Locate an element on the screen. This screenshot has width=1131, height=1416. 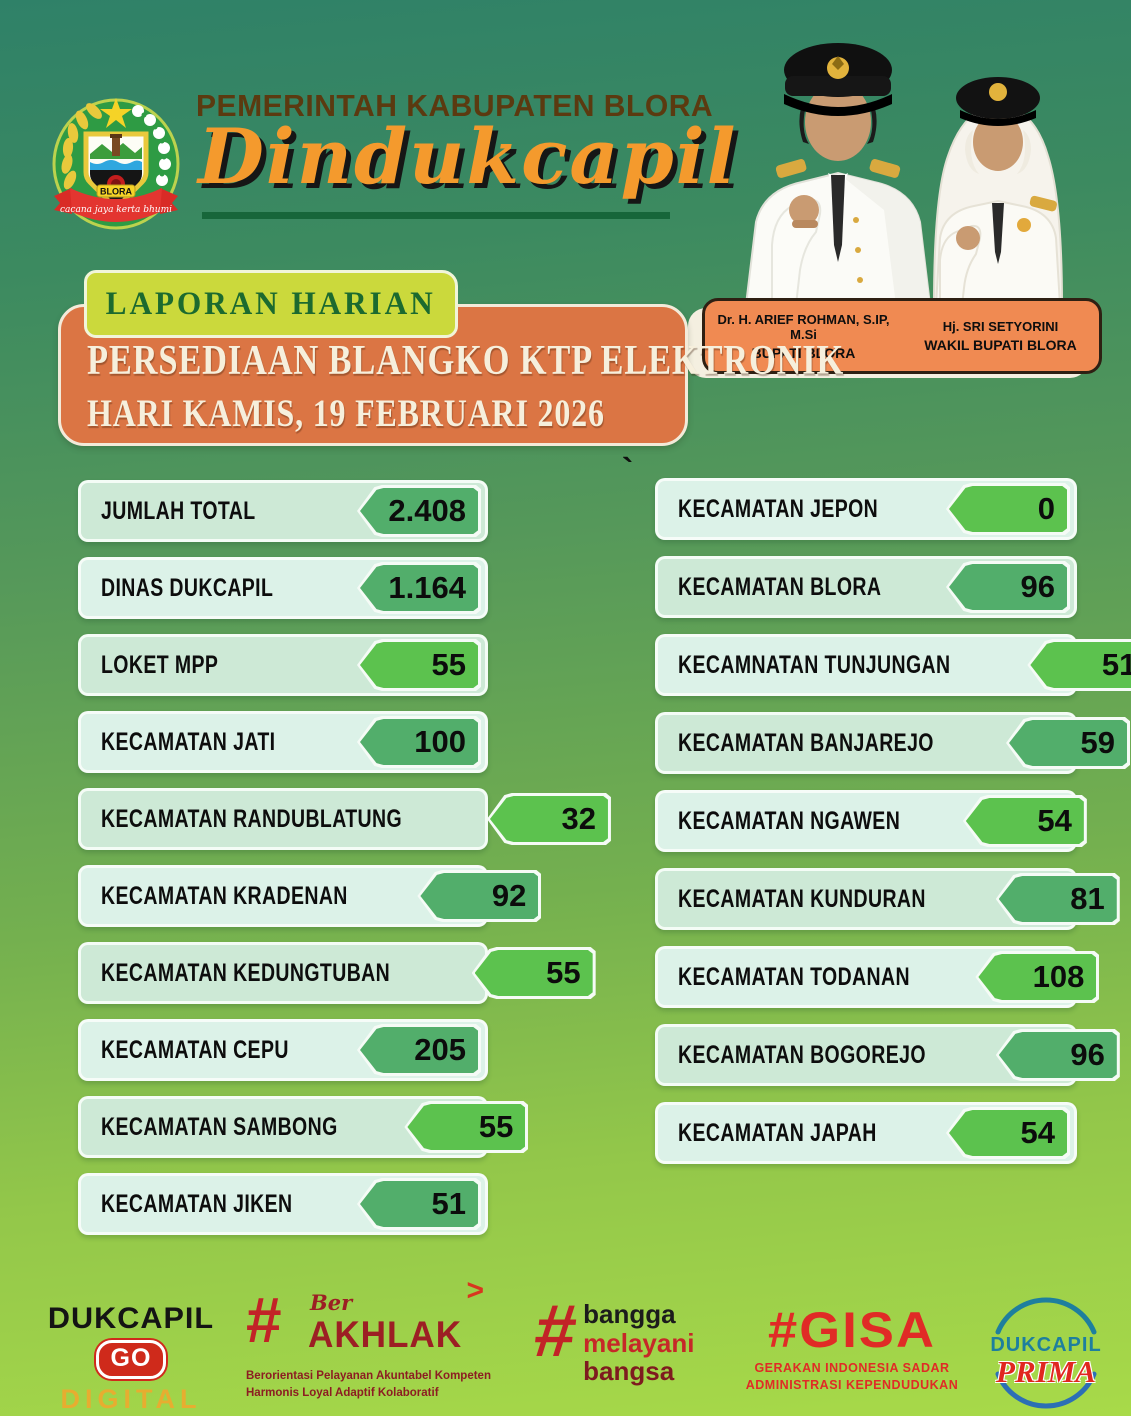
stock-row-value-tag: 108 is located at coordinates (1037, 977).